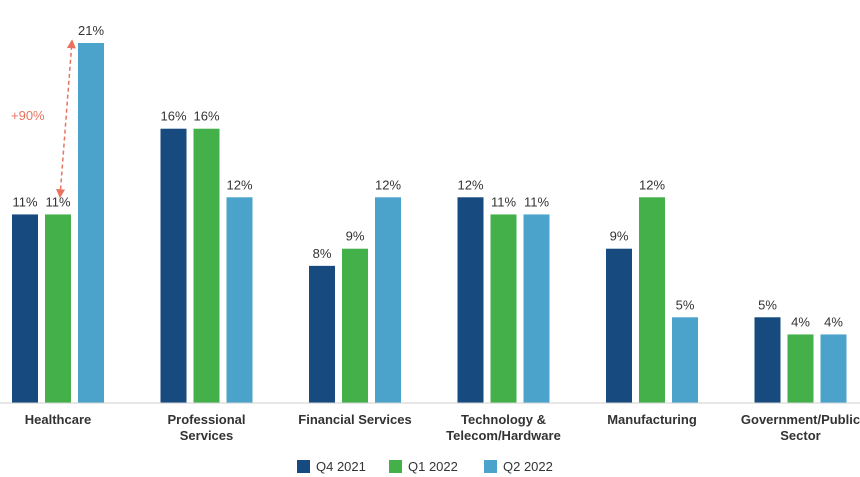 Image resolution: width=860 pixels, height=477 pixels. I want to click on growth-annotation-label: +90%, so click(28, 115).